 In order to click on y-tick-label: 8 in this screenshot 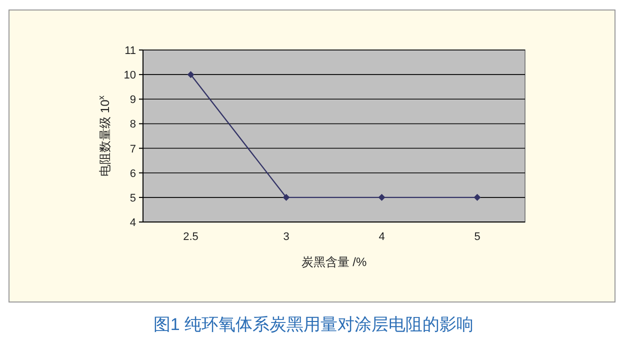, I will do `click(133, 124)`.